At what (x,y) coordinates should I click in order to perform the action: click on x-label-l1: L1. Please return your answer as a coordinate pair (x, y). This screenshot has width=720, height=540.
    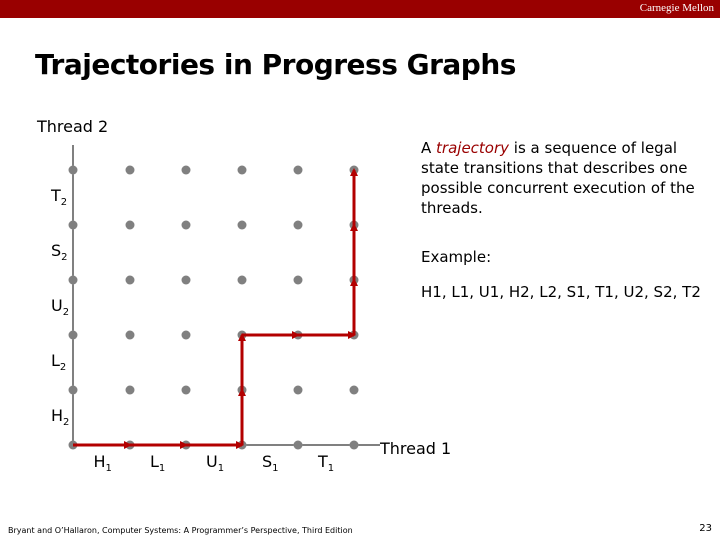
    Looking at the image, I should click on (158, 463).